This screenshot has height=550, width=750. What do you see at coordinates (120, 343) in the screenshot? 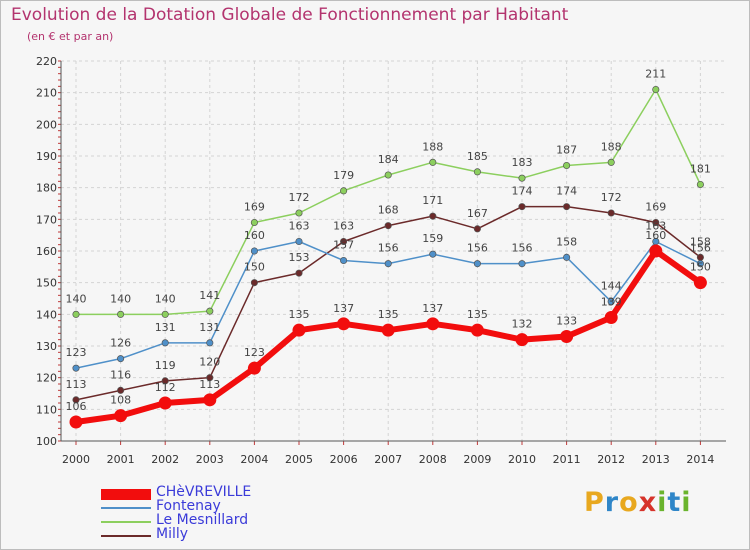
I see `data-label: 126` at bounding box center [120, 343].